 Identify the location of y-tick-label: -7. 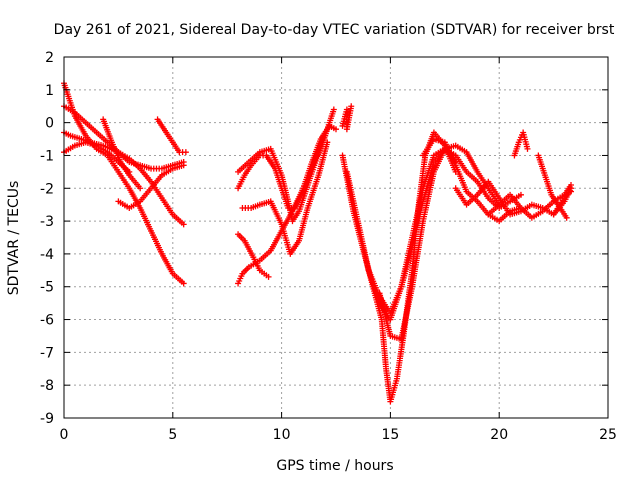
(47, 353).